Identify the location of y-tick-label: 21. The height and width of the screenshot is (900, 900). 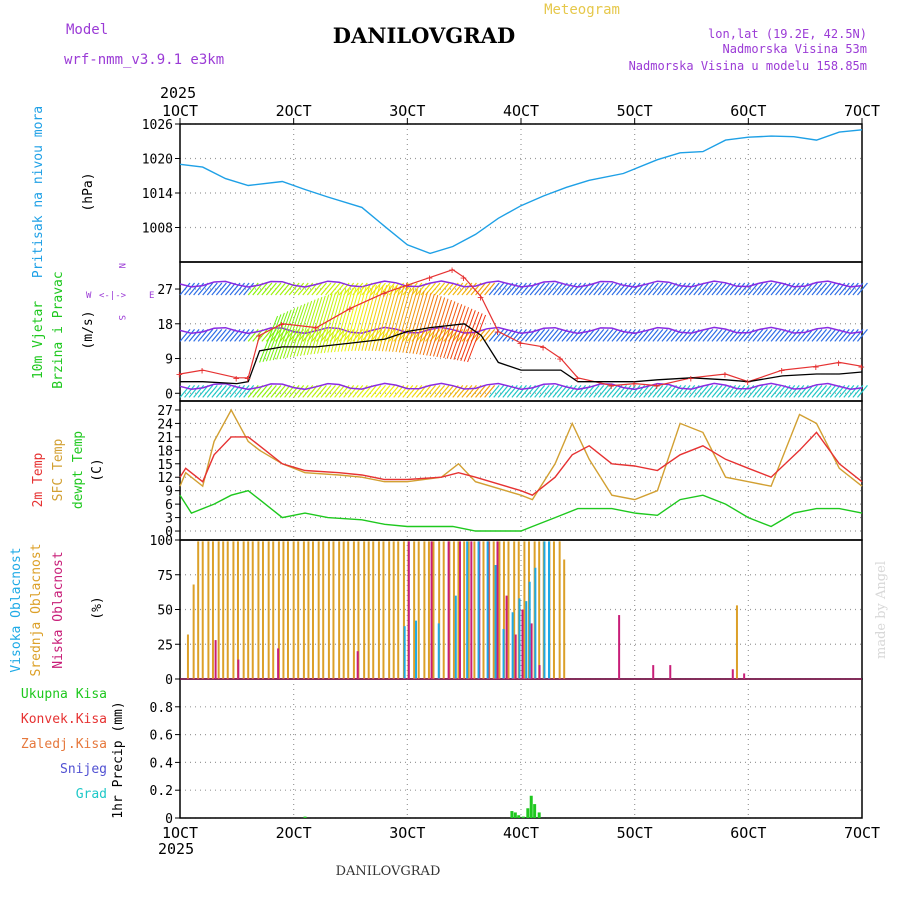
(165, 438).